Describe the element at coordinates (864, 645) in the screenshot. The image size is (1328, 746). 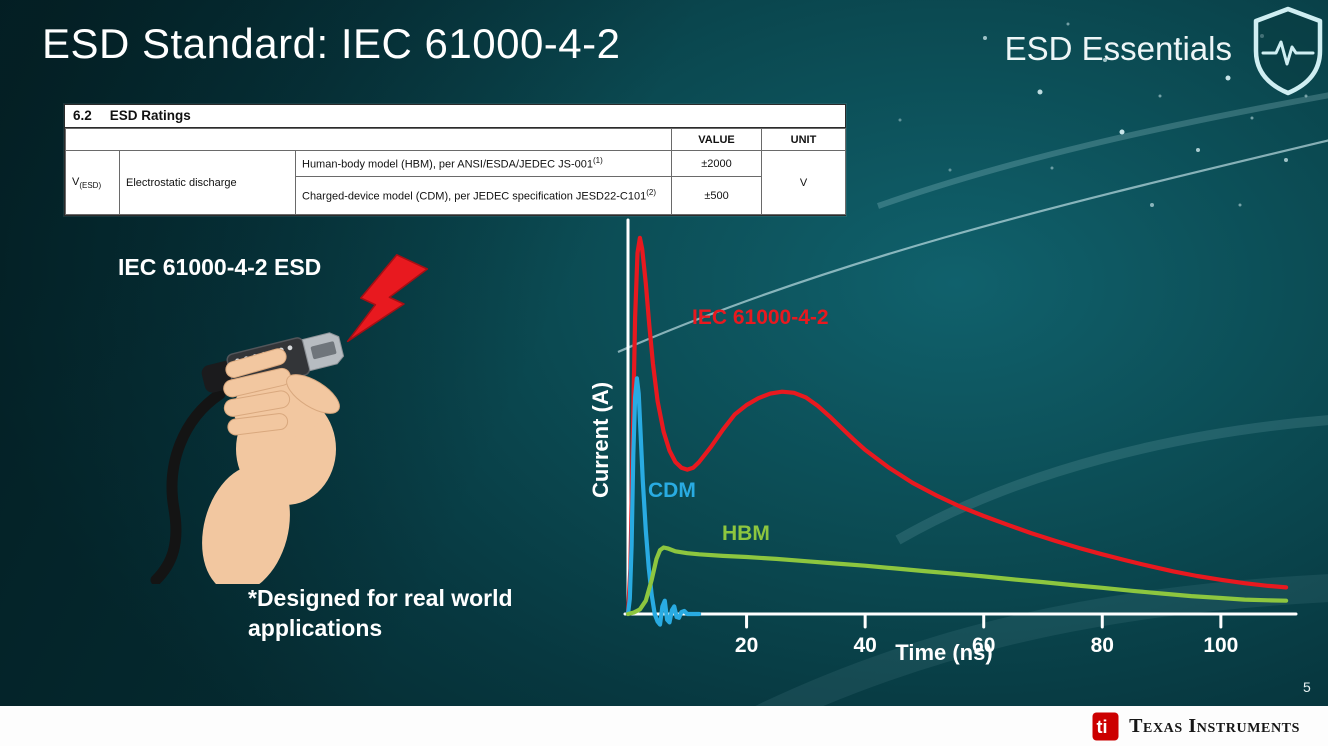
I see `svg-text: 40` at that location.